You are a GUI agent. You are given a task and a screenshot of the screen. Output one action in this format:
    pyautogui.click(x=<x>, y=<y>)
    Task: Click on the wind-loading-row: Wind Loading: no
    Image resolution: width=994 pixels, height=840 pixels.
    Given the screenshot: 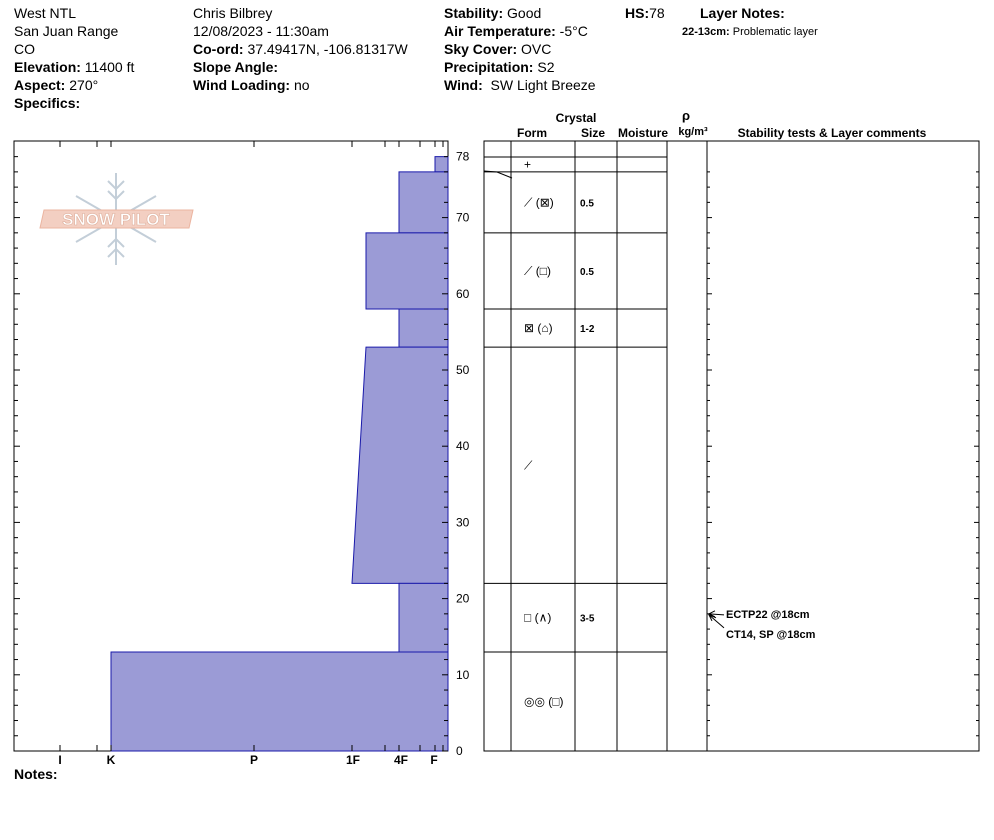 What is the action you would take?
    pyautogui.click(x=251, y=85)
    